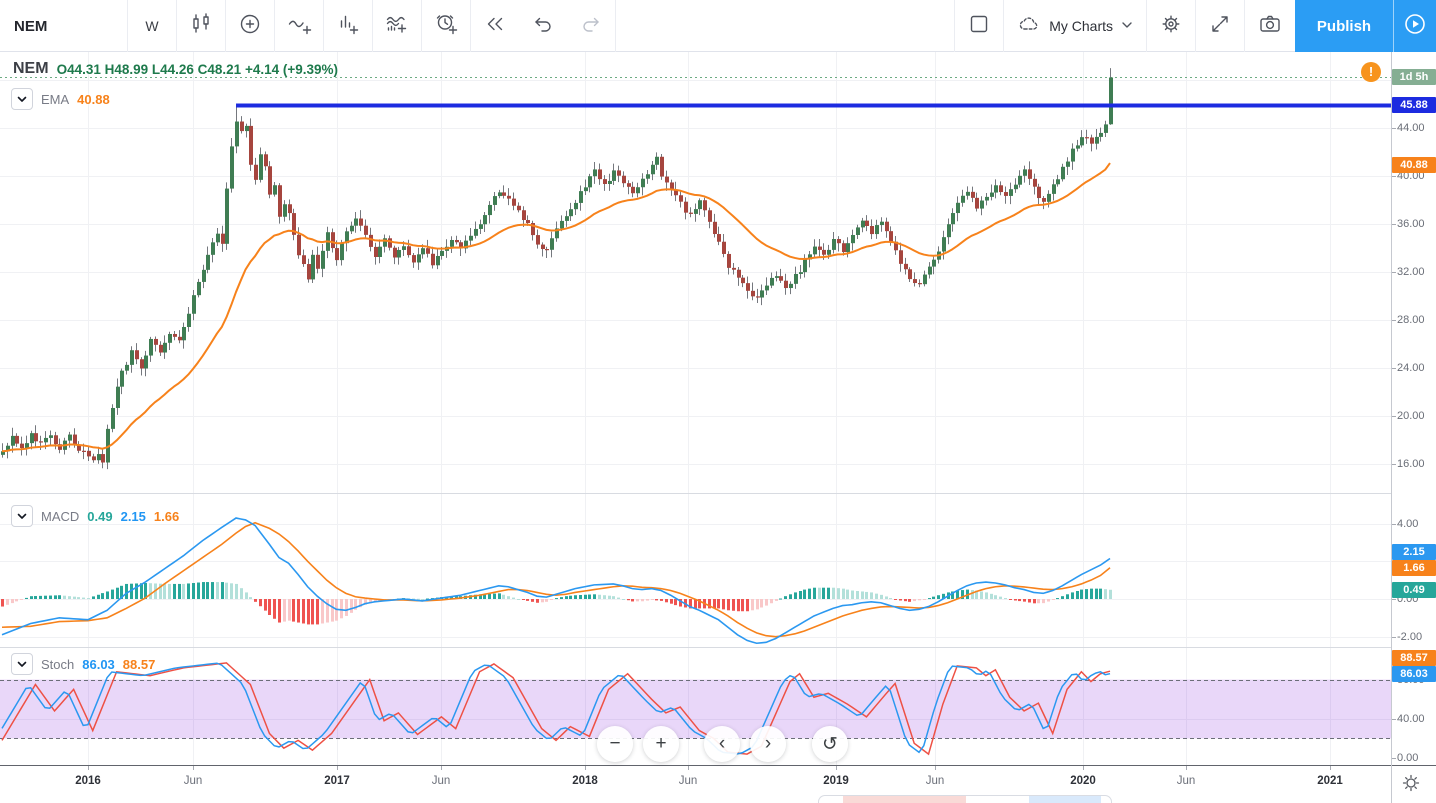 The width and height of the screenshot is (1436, 803). What do you see at coordinates (1411, 224) in the screenshot?
I see `axis-label: 36.00` at bounding box center [1411, 224].